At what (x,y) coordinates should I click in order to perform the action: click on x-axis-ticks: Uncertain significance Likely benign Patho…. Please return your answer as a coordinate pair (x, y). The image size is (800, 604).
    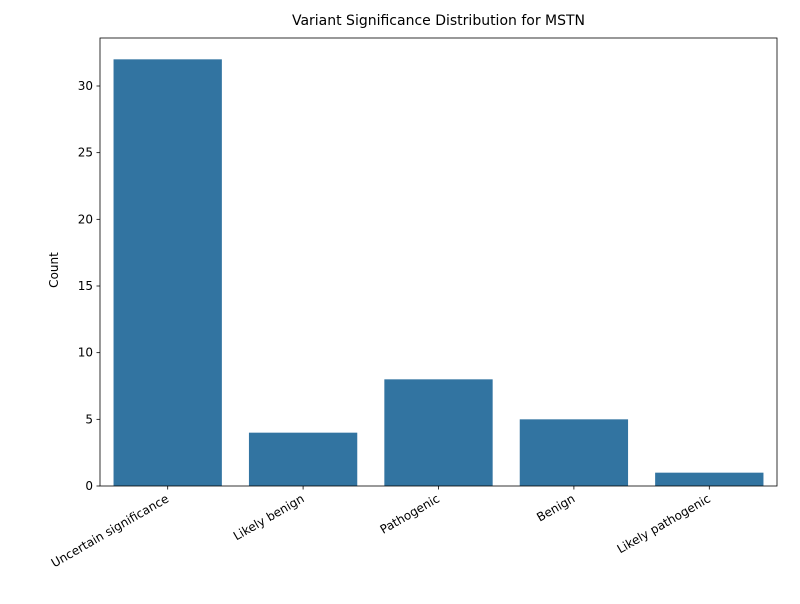
    Looking at the image, I should click on (381, 528).